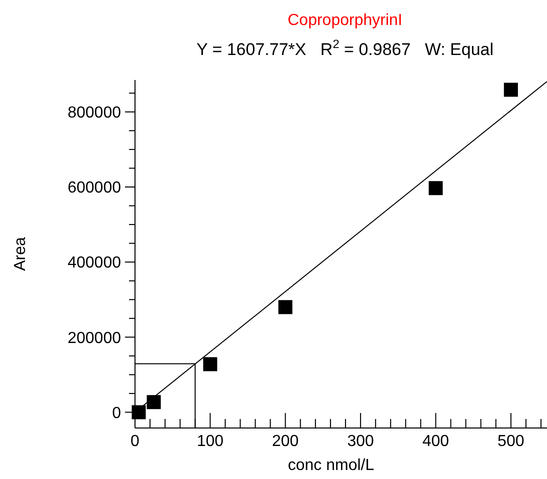  I want to click on x-axis-title: conc nmol/L, so click(331, 465).